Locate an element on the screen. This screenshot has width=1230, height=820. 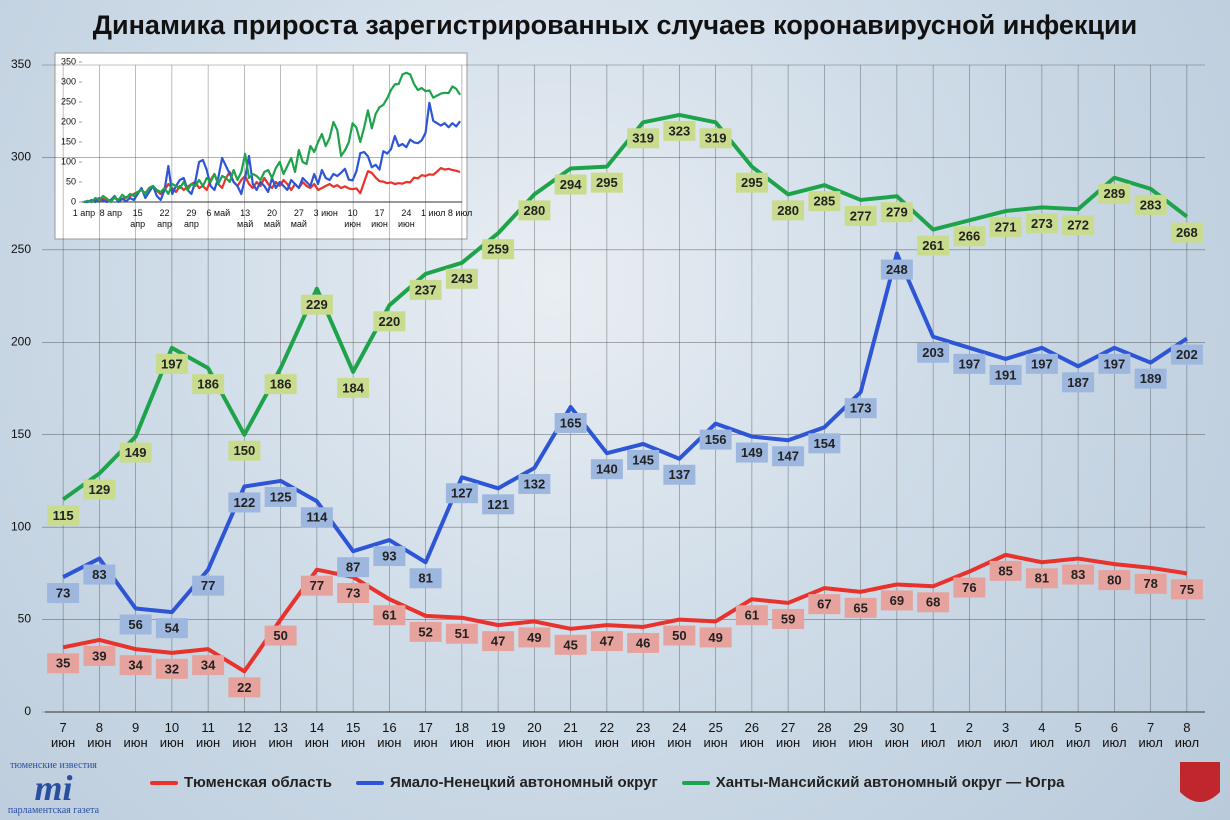
data-label: 140 is located at coordinates (607, 469).